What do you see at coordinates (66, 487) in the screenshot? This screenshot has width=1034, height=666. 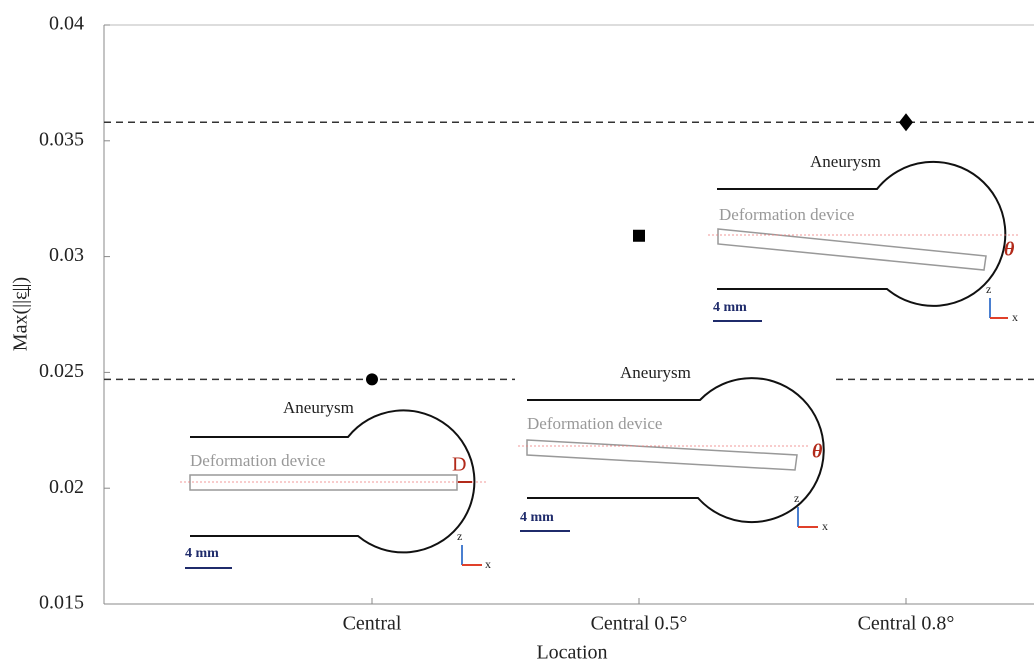 I see `y-tick-label: 0.02` at bounding box center [66, 487].